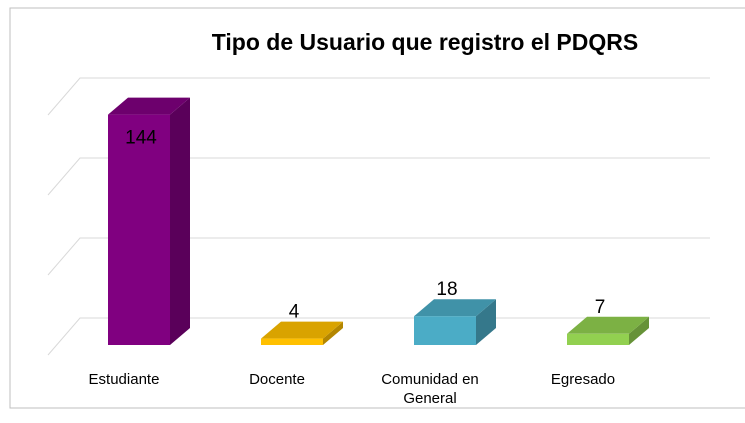  I want to click on data-label: 4, so click(294, 312).